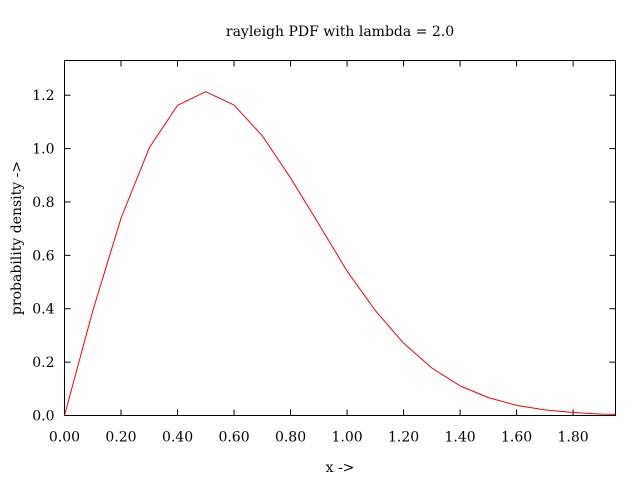  What do you see at coordinates (43, 150) in the screenshot?
I see `y-tick-label: 1.0` at bounding box center [43, 150].